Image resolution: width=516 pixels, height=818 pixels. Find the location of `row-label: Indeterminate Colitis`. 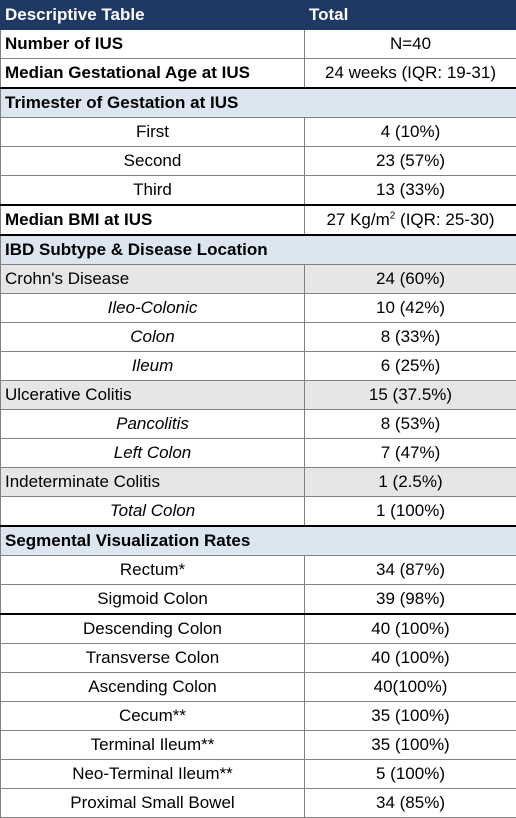

row-label: Indeterminate Colitis is located at coordinates (153, 482).